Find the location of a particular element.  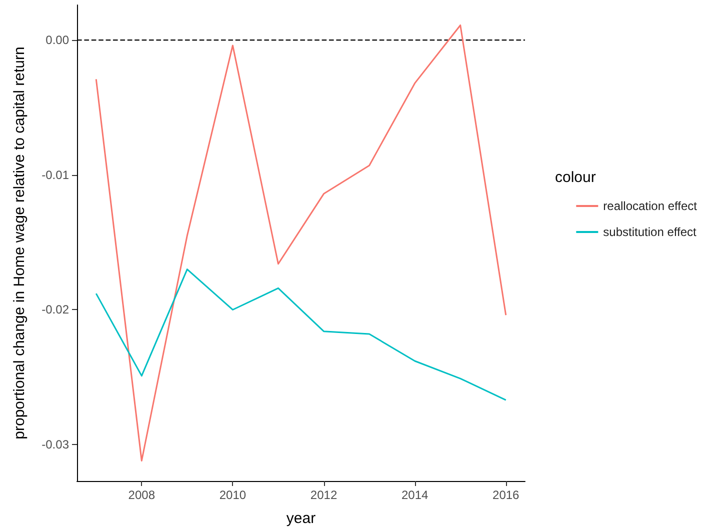

x-axis-title: year is located at coordinates (301, 518).